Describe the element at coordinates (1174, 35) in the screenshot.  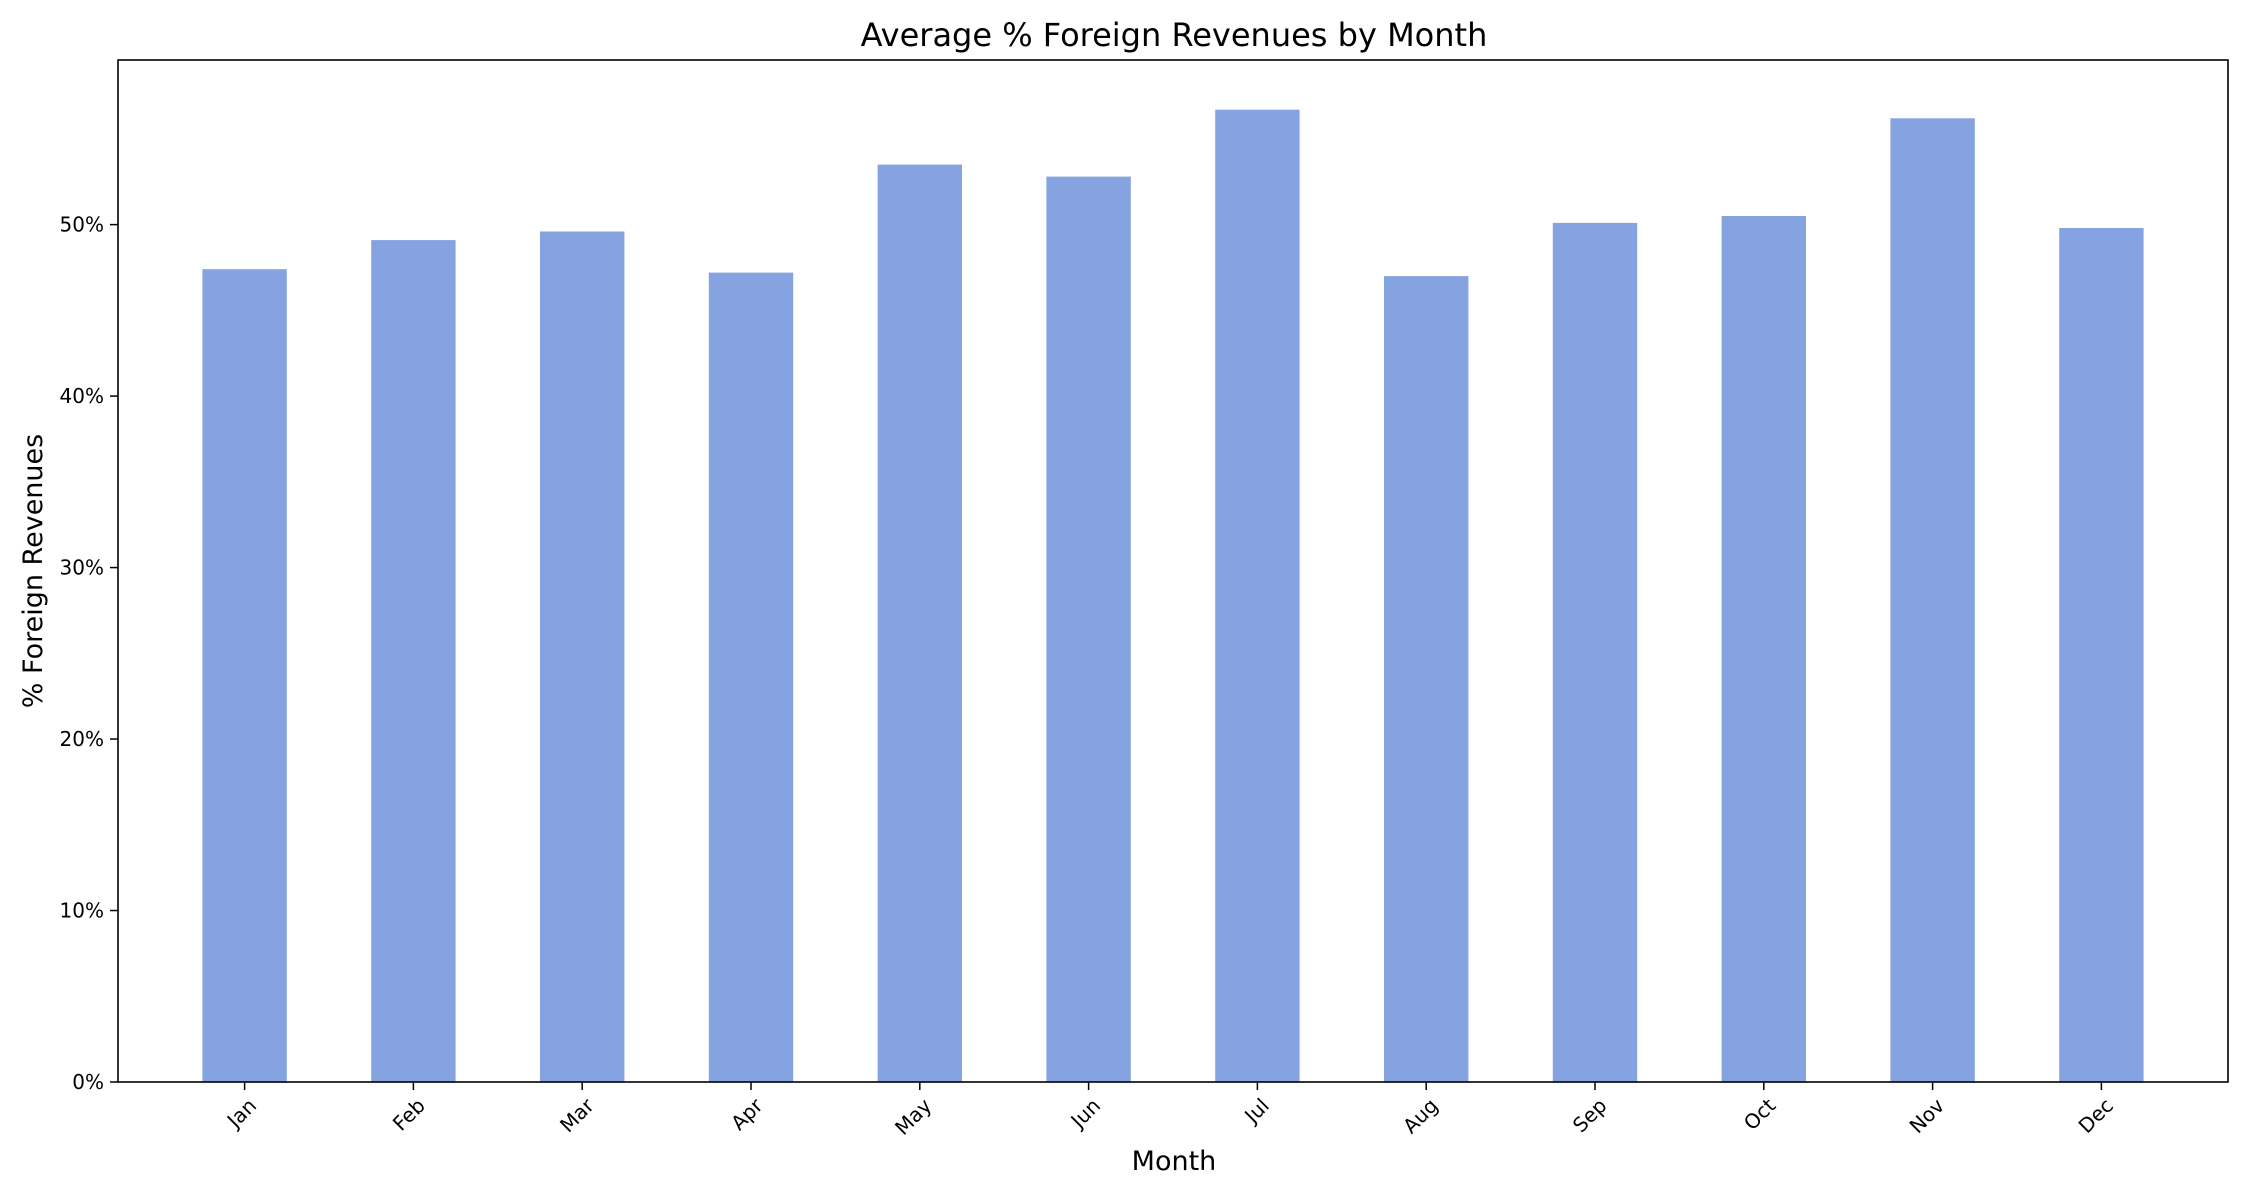
I see `chart-title: Average % Foreign Revenues by Month` at that location.